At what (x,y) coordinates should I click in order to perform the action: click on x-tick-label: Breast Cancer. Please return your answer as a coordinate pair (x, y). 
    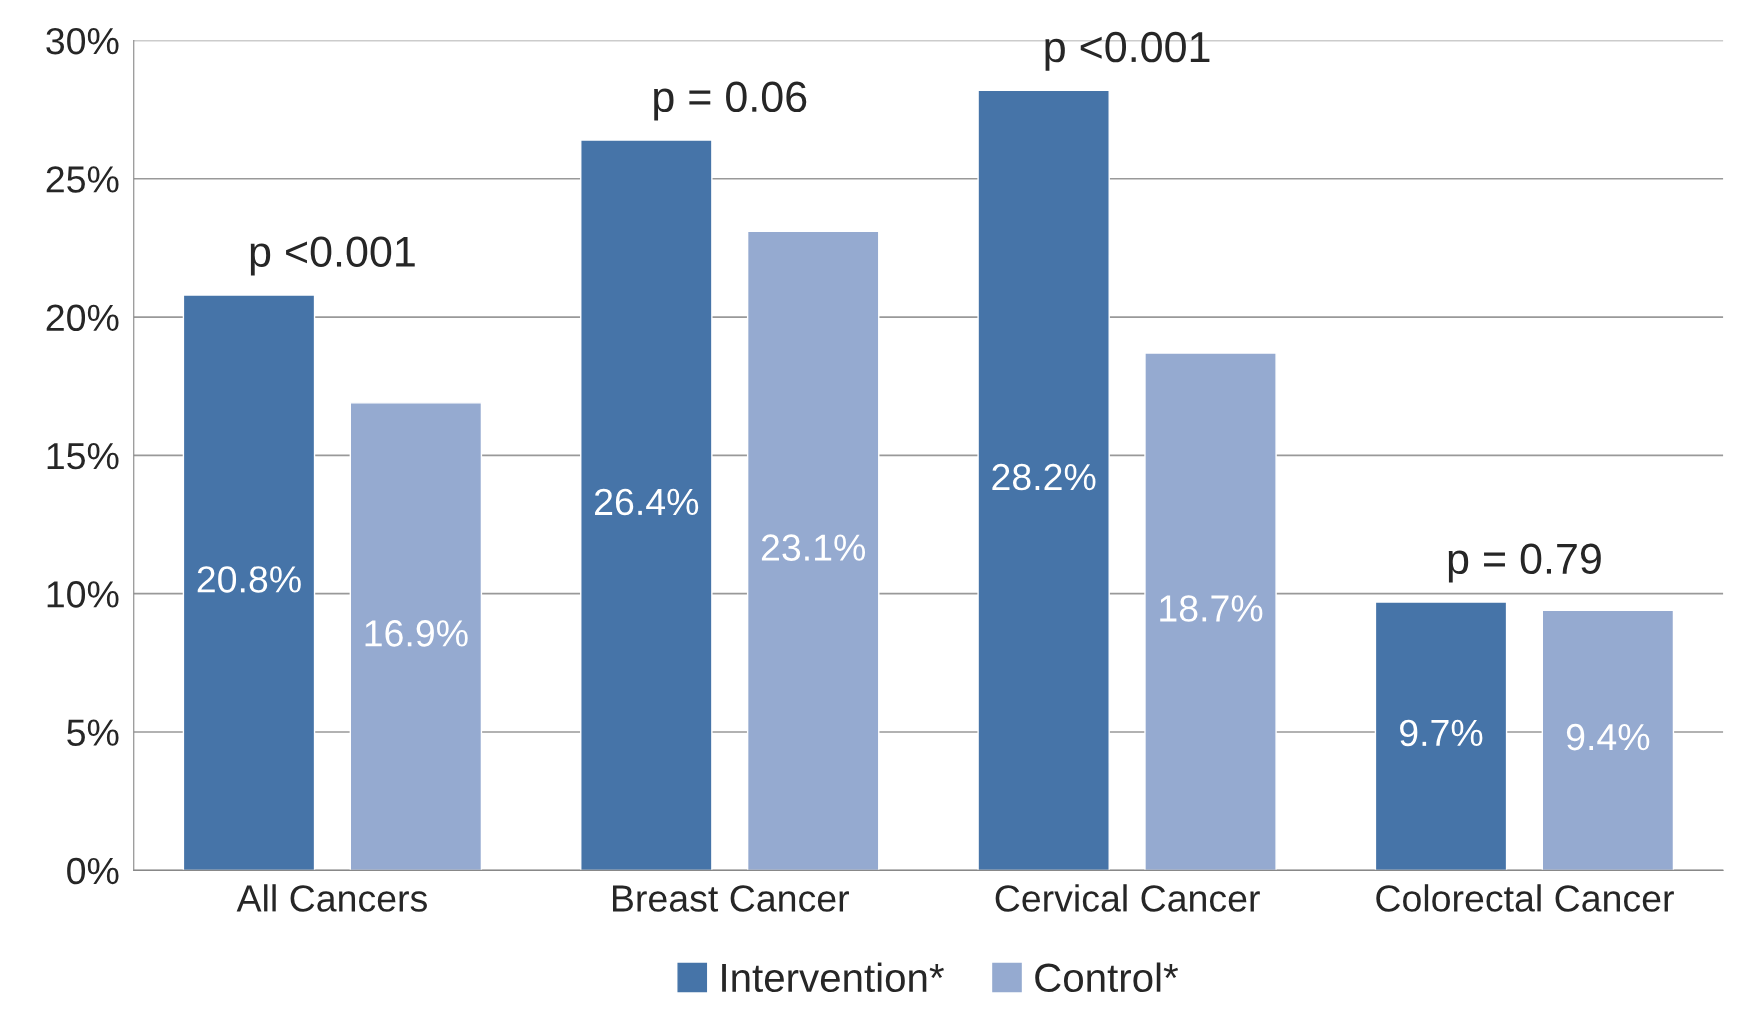
    Looking at the image, I should click on (731, 898).